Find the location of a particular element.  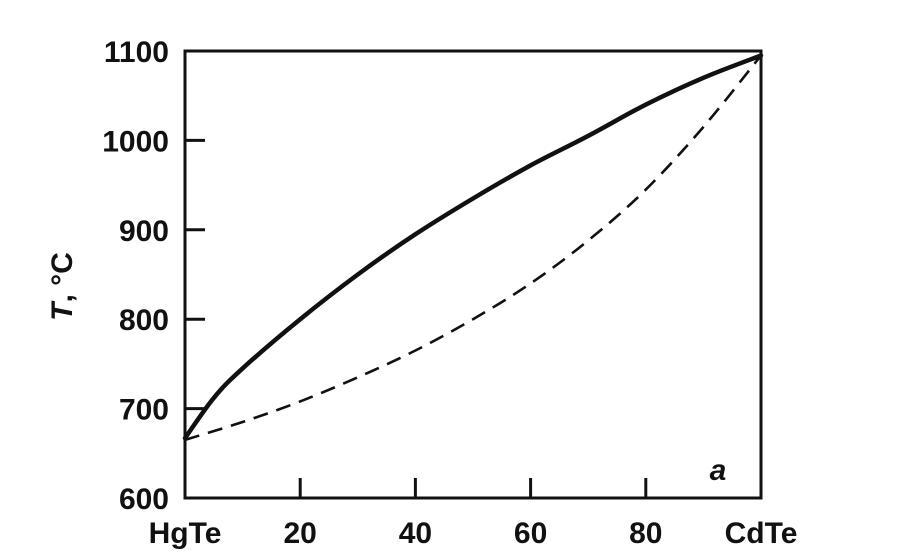

y-tick-label: 800 is located at coordinates (144, 320).